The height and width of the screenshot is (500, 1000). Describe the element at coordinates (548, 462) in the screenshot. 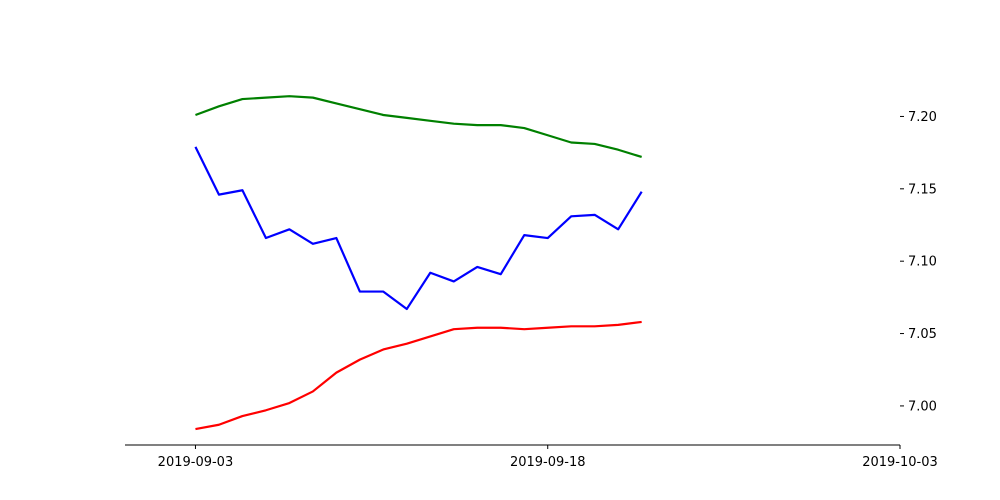

I see `x-tick-label: 2019-09-18` at that location.